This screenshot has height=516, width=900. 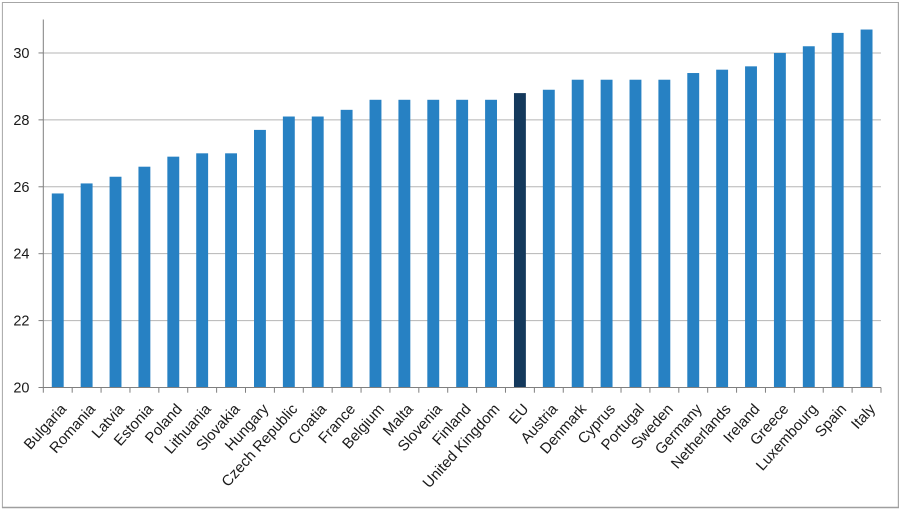 I want to click on svg-text: 20, so click(x=21, y=389).